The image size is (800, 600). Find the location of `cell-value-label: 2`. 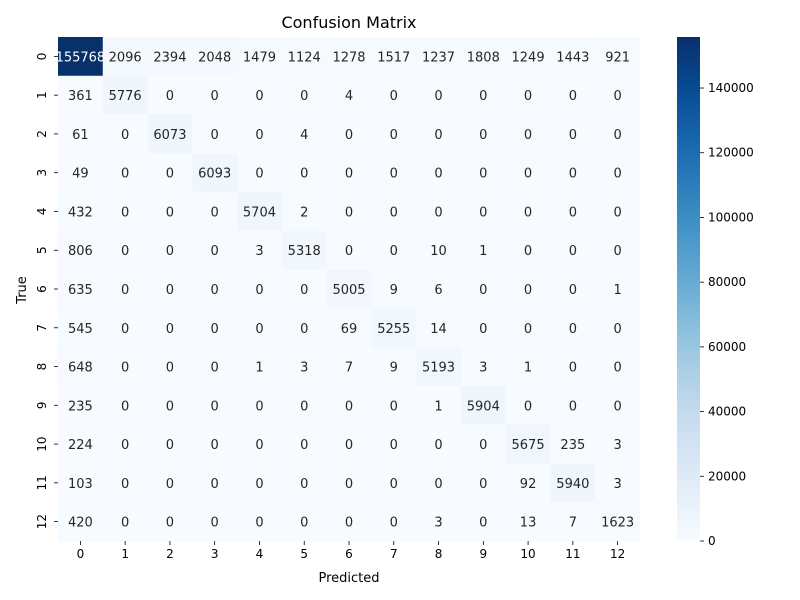

cell-value-label: 2 is located at coordinates (304, 212).